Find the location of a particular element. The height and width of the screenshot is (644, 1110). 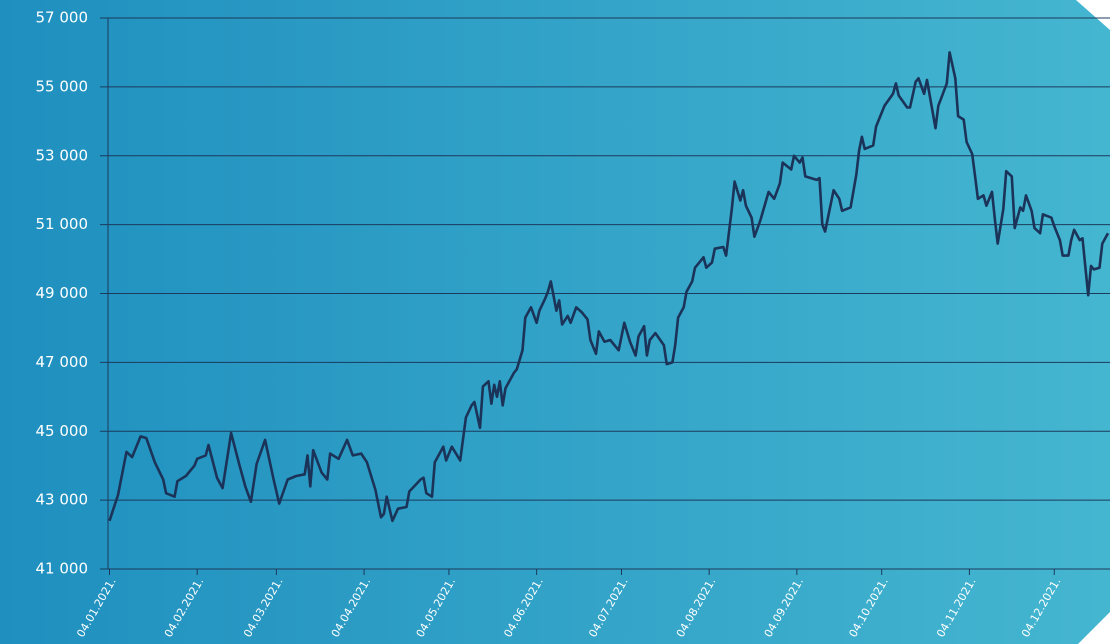

y-tick-label: 47 000 is located at coordinates (62, 362).